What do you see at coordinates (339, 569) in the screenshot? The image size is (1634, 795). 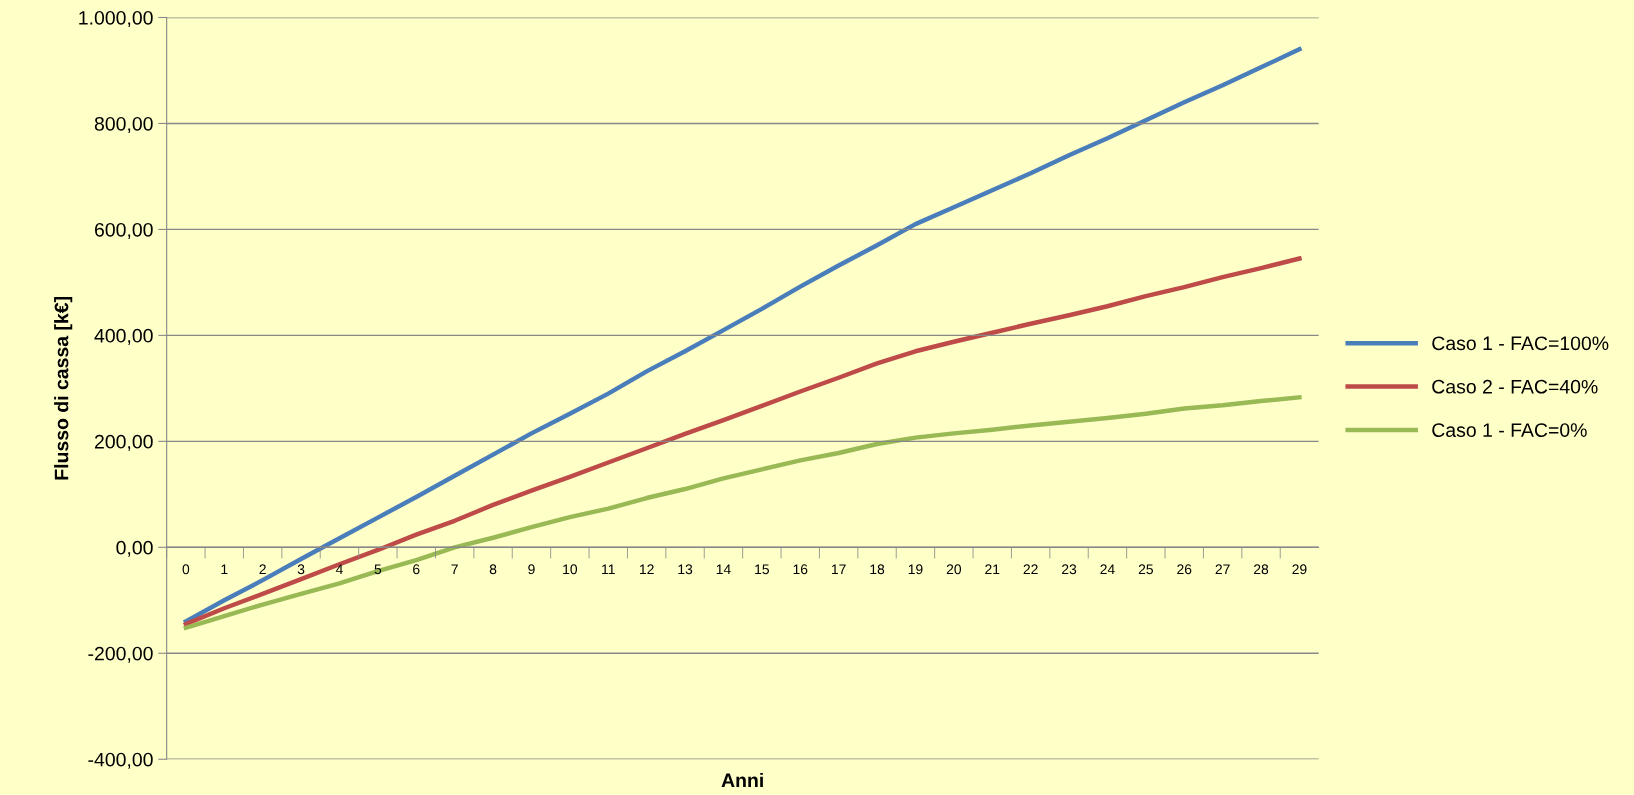 I see `x-tick-label: 4` at bounding box center [339, 569].